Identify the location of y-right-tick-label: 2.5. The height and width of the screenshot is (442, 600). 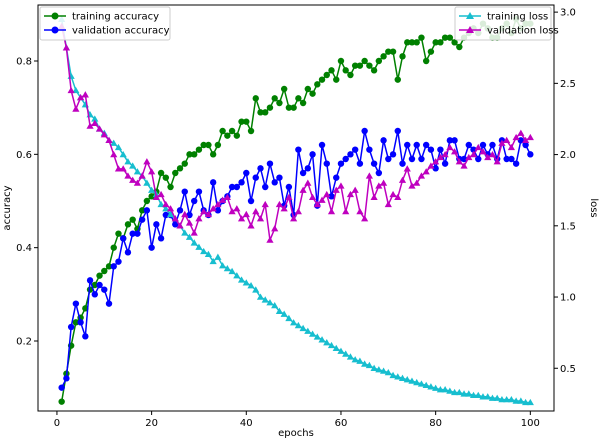
(568, 84).